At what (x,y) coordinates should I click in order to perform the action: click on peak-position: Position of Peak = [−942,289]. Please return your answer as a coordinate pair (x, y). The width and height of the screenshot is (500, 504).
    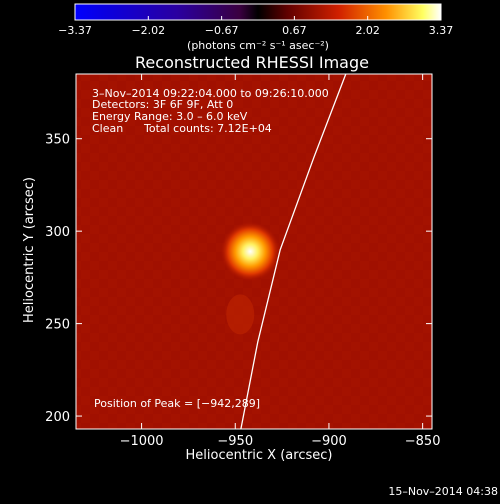
    Looking at the image, I should click on (177, 403).